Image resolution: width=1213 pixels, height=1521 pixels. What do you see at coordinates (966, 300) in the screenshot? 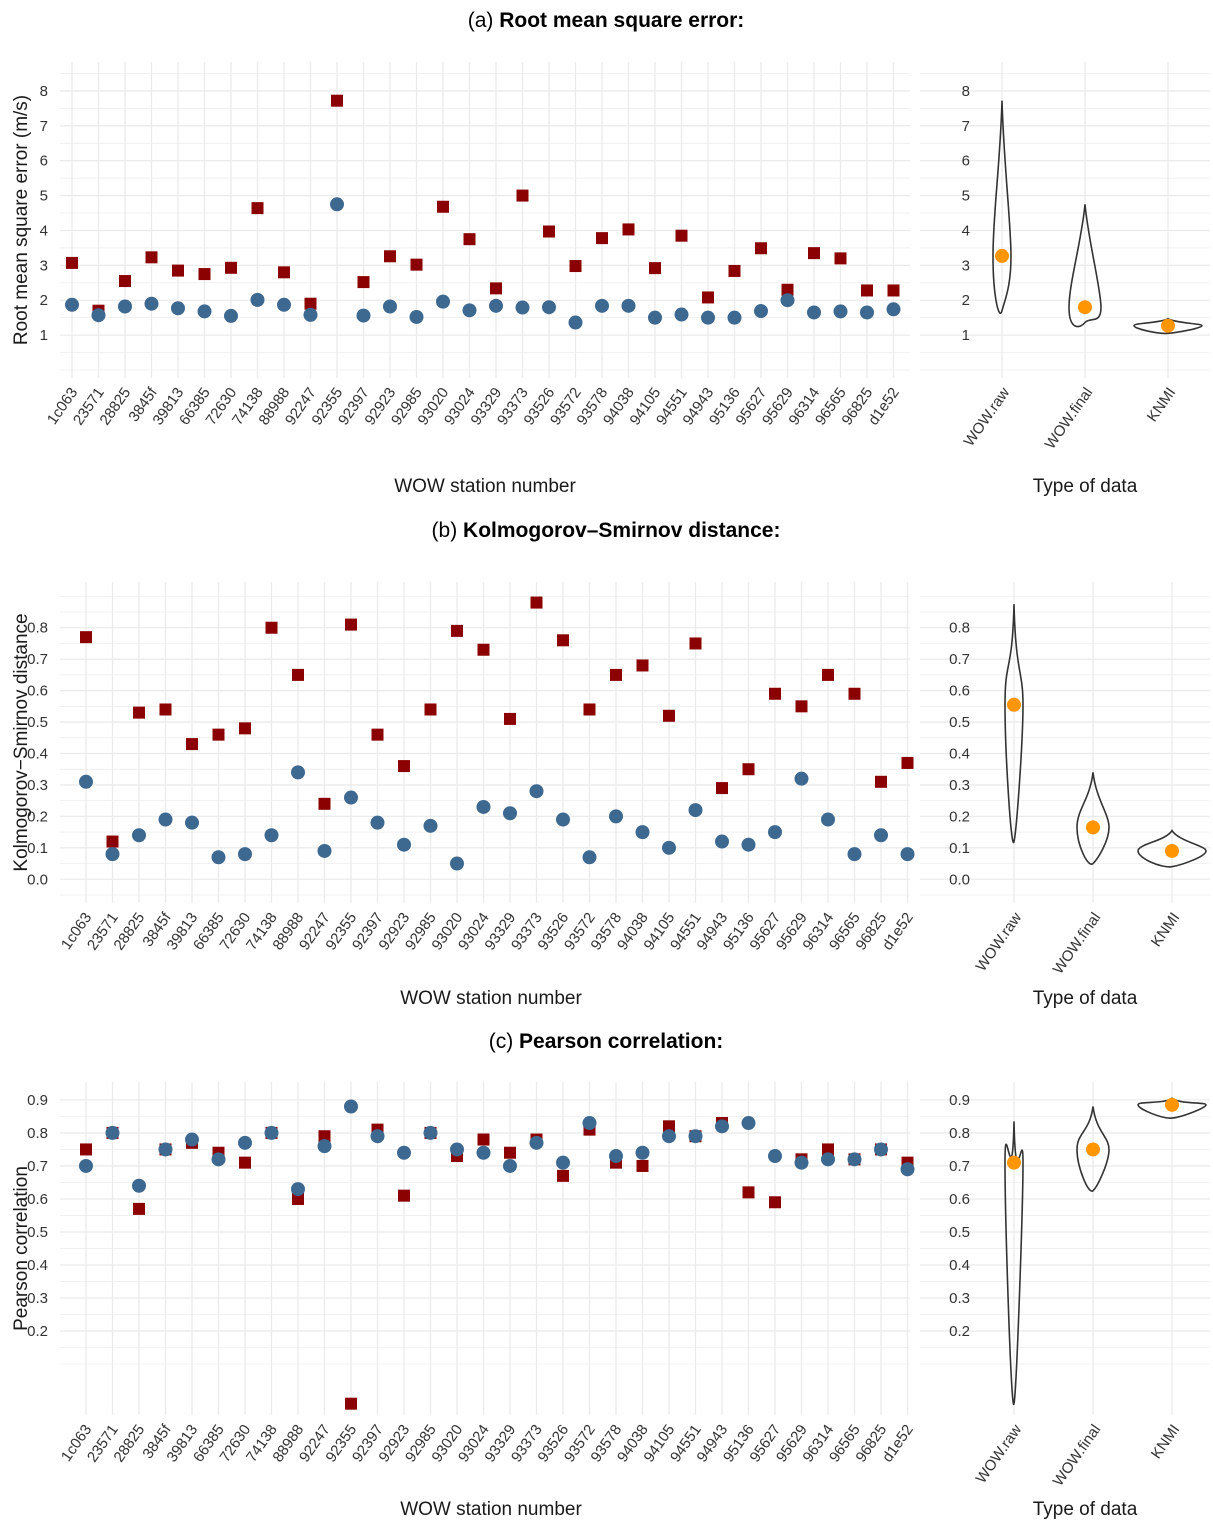
I see `y-tick-label: 2` at bounding box center [966, 300].